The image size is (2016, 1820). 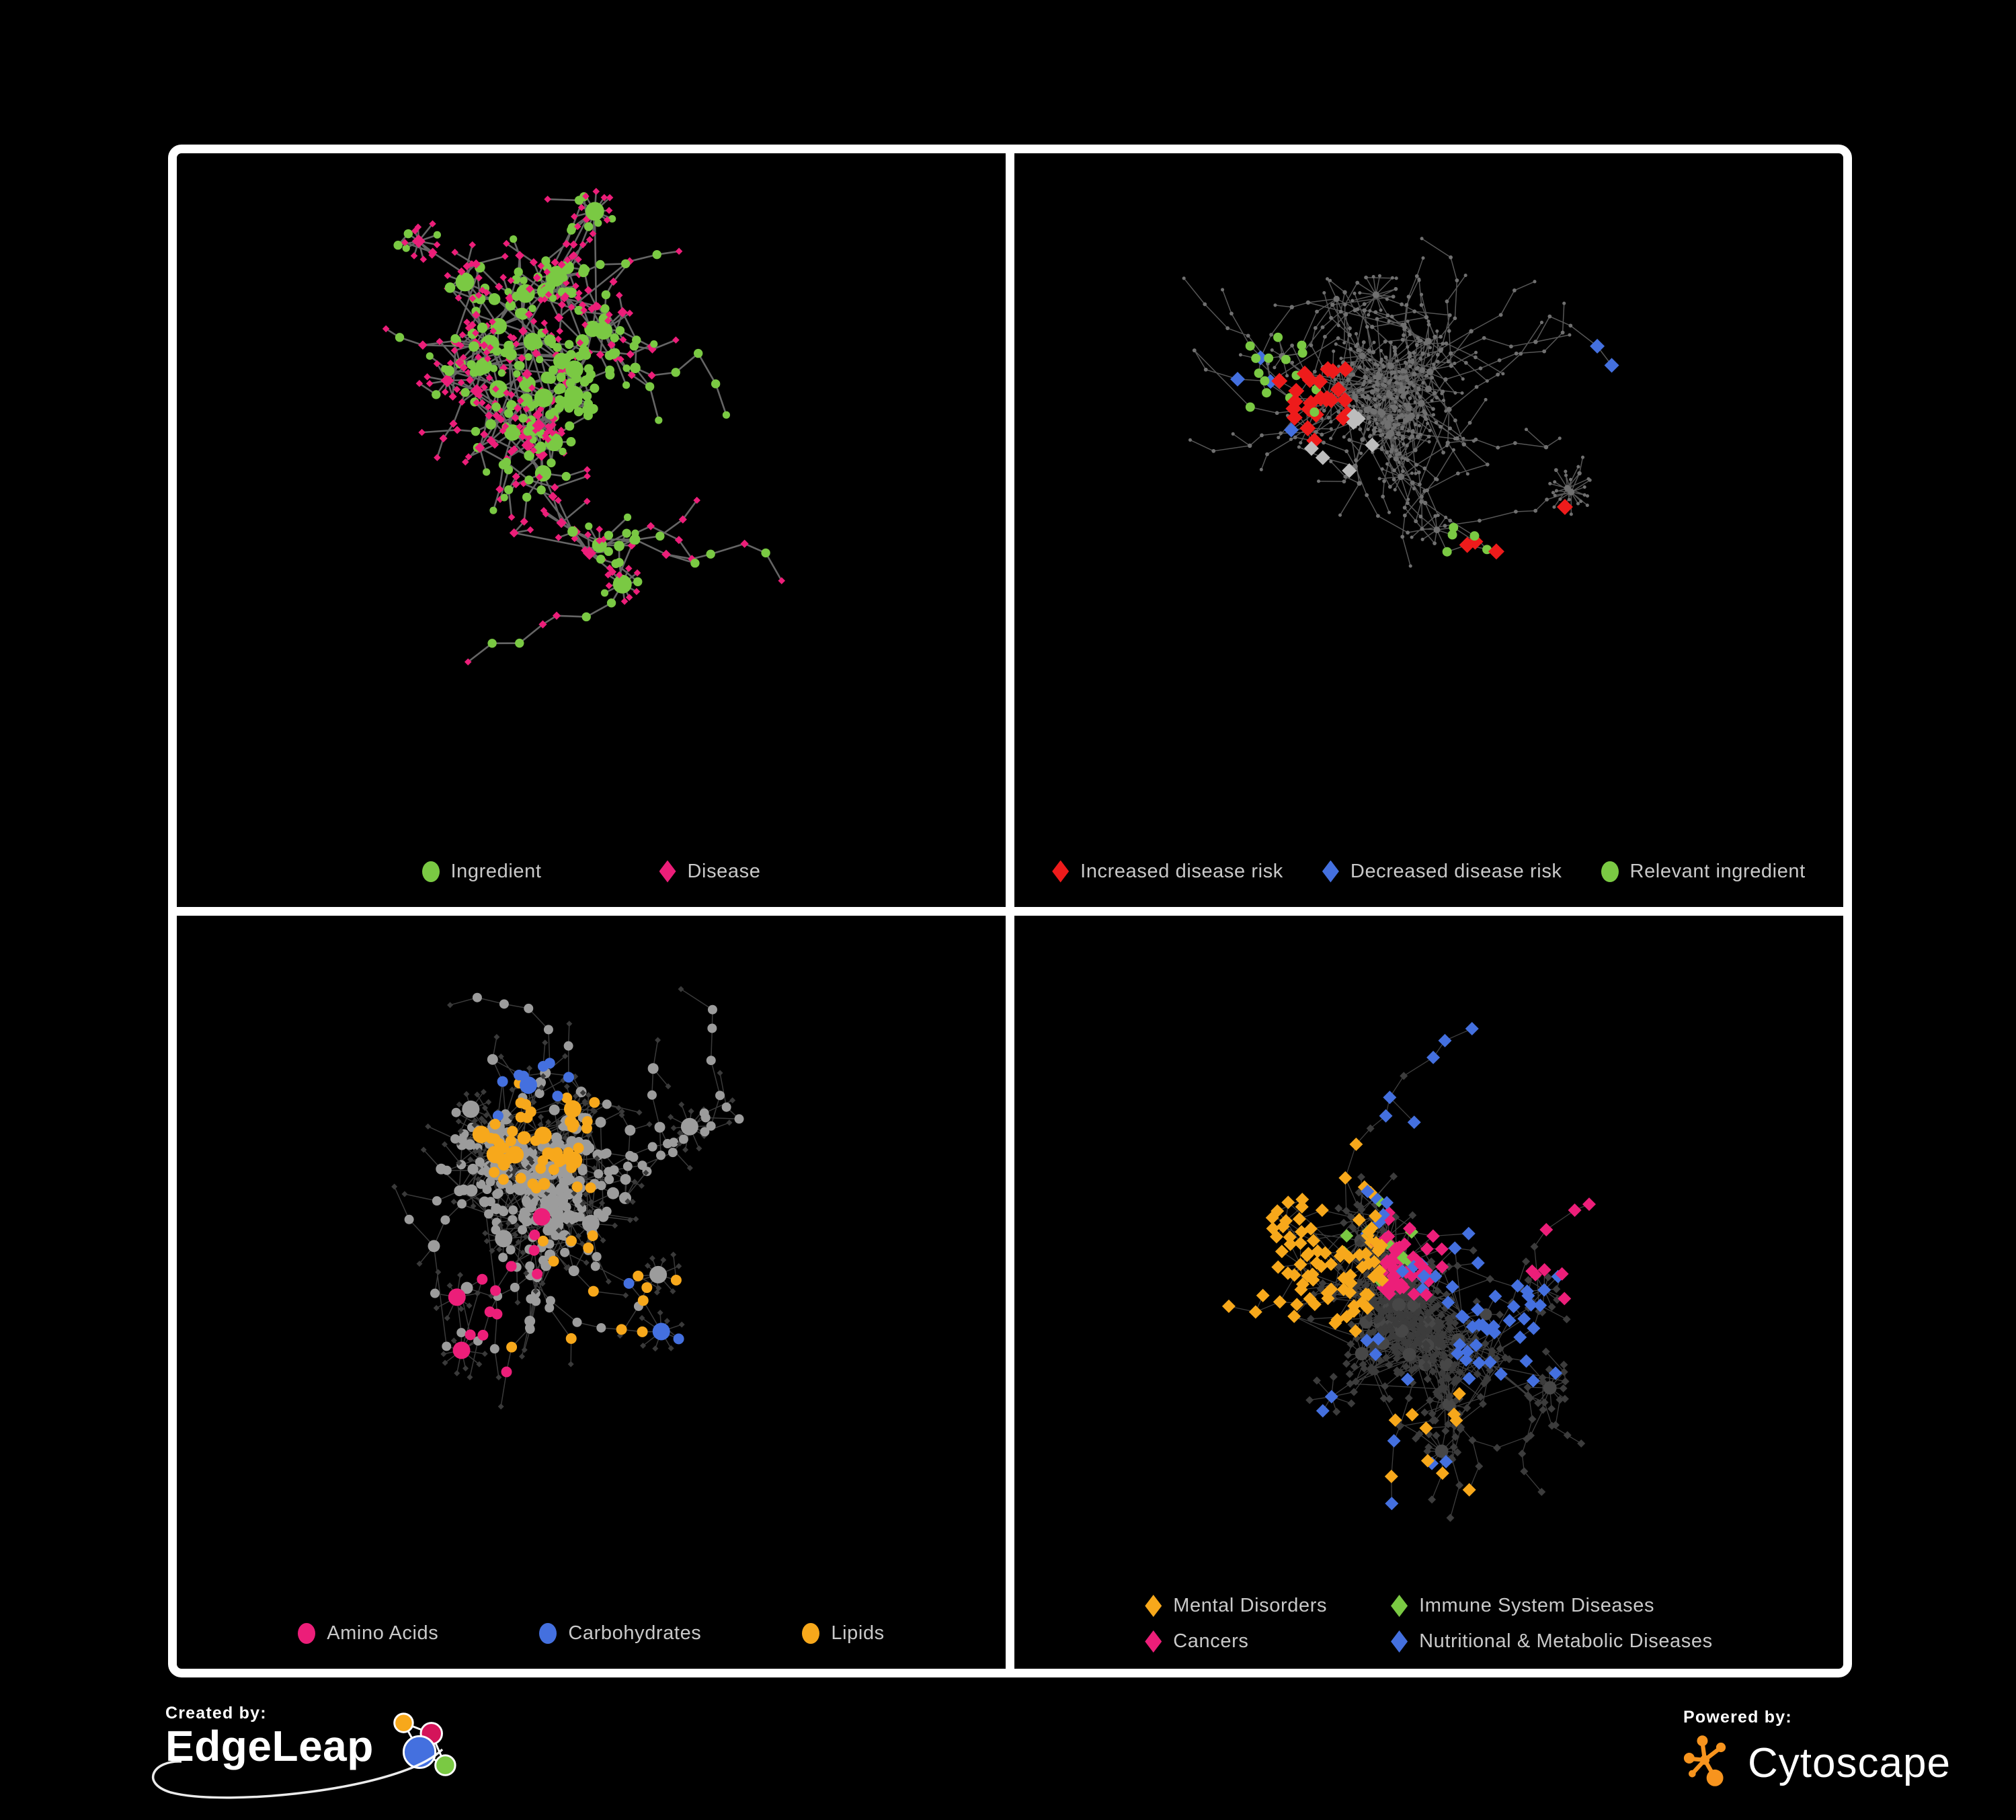 I want to click on cytoscape-logo-icon, so click(x=1704, y=1760).